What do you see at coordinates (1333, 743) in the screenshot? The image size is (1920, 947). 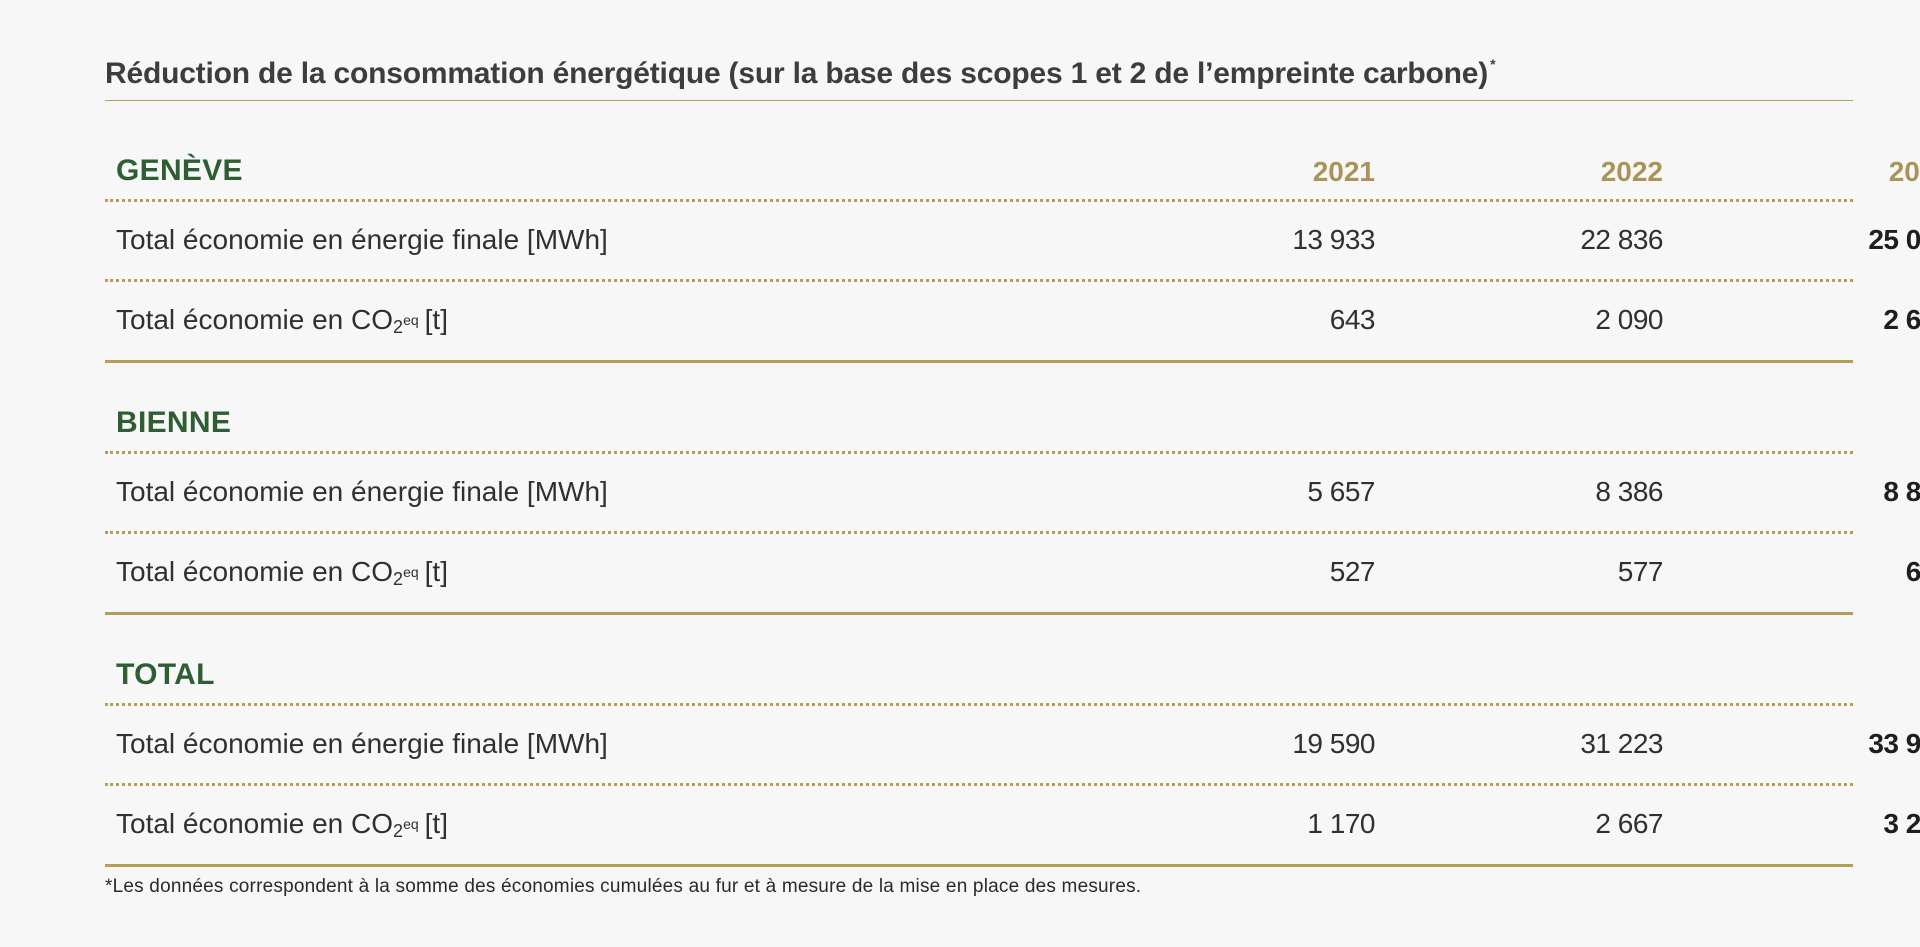 I see `cell-value: 19 590` at bounding box center [1333, 743].